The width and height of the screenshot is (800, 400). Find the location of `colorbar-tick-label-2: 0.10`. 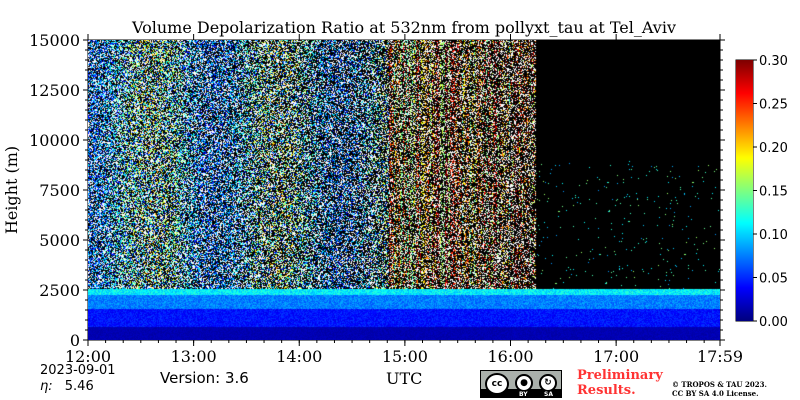

colorbar-tick-label-2: 0.10 is located at coordinates (773, 235).